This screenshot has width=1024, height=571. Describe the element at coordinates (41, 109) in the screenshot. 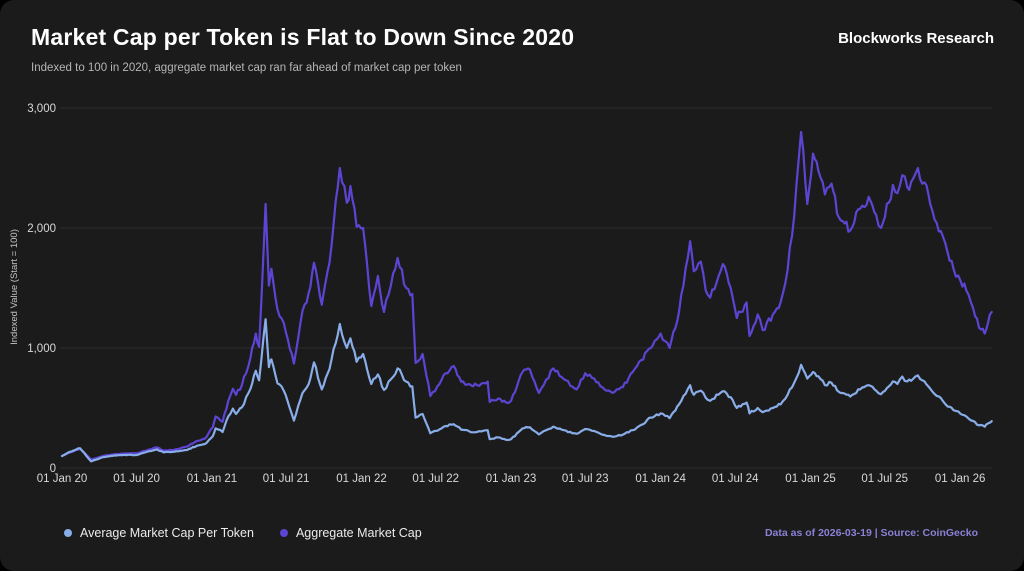

I see `y-tick-label: 3,000` at that location.